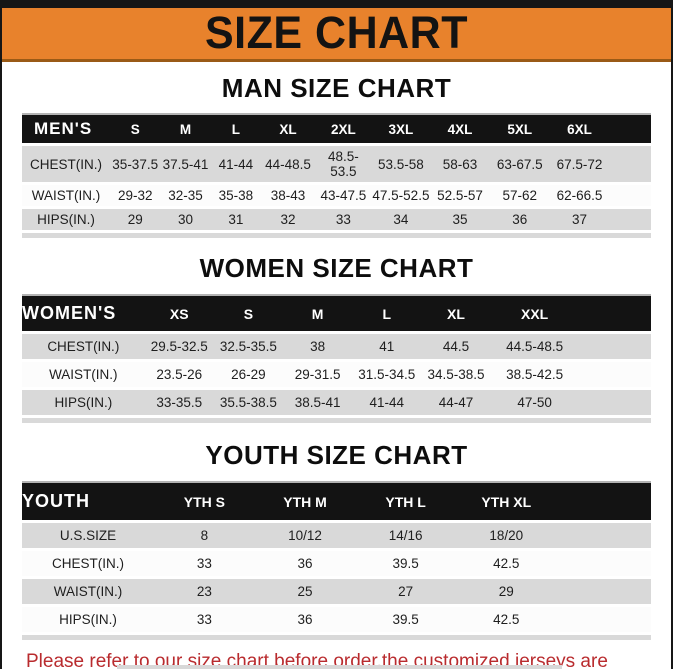 The height and width of the screenshot is (669, 673). What do you see at coordinates (343, 164) in the screenshot?
I see `size-value-cell: 48.5-53.5` at bounding box center [343, 164].